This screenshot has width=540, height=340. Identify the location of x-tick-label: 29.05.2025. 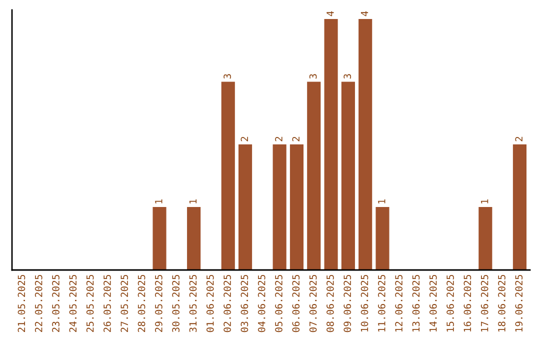
(158, 303).